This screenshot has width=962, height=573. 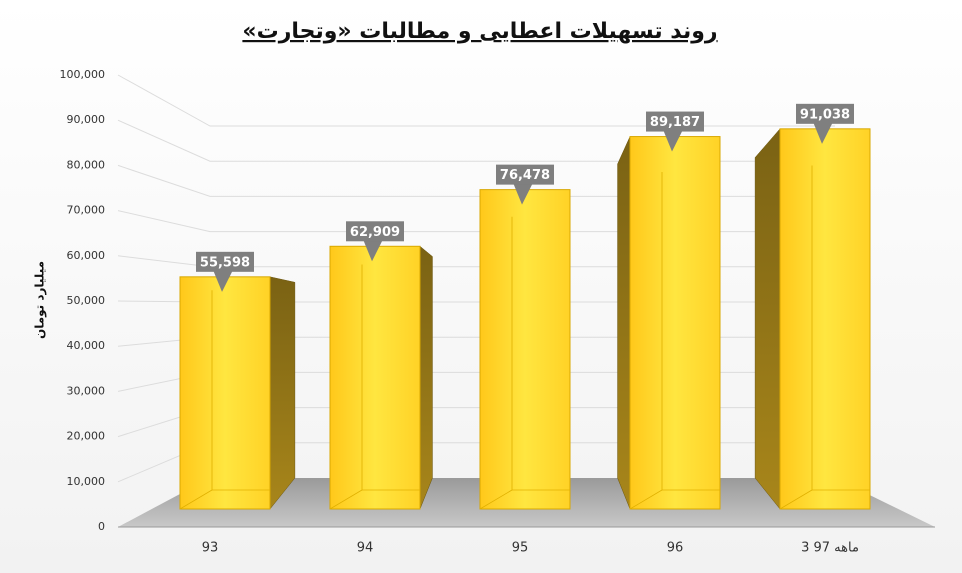 What do you see at coordinates (86, 345) in the screenshot?
I see `y-tick-label: 40,000` at bounding box center [86, 345].